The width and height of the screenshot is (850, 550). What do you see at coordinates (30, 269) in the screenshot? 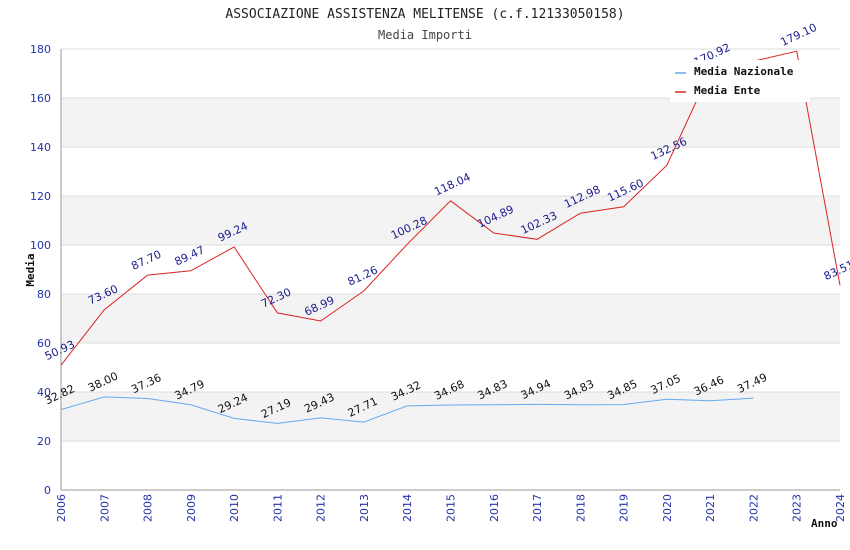
I see `y-axis-title: Media` at bounding box center [30, 269].